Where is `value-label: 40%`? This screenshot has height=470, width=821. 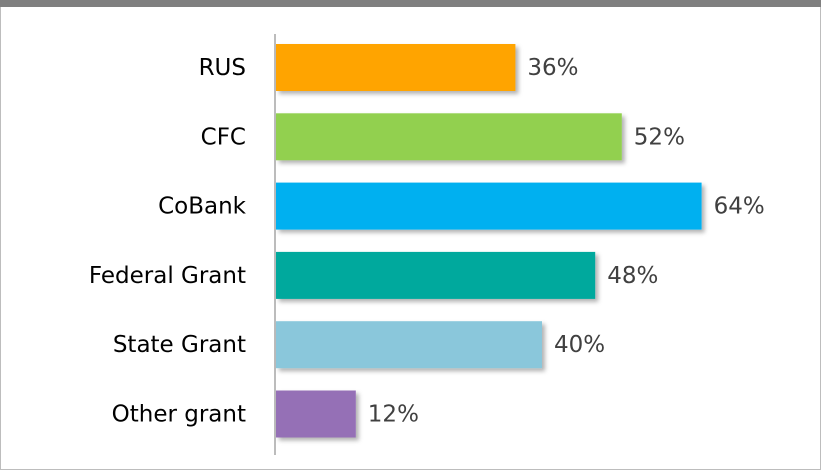
value-label: 40% is located at coordinates (579, 345).